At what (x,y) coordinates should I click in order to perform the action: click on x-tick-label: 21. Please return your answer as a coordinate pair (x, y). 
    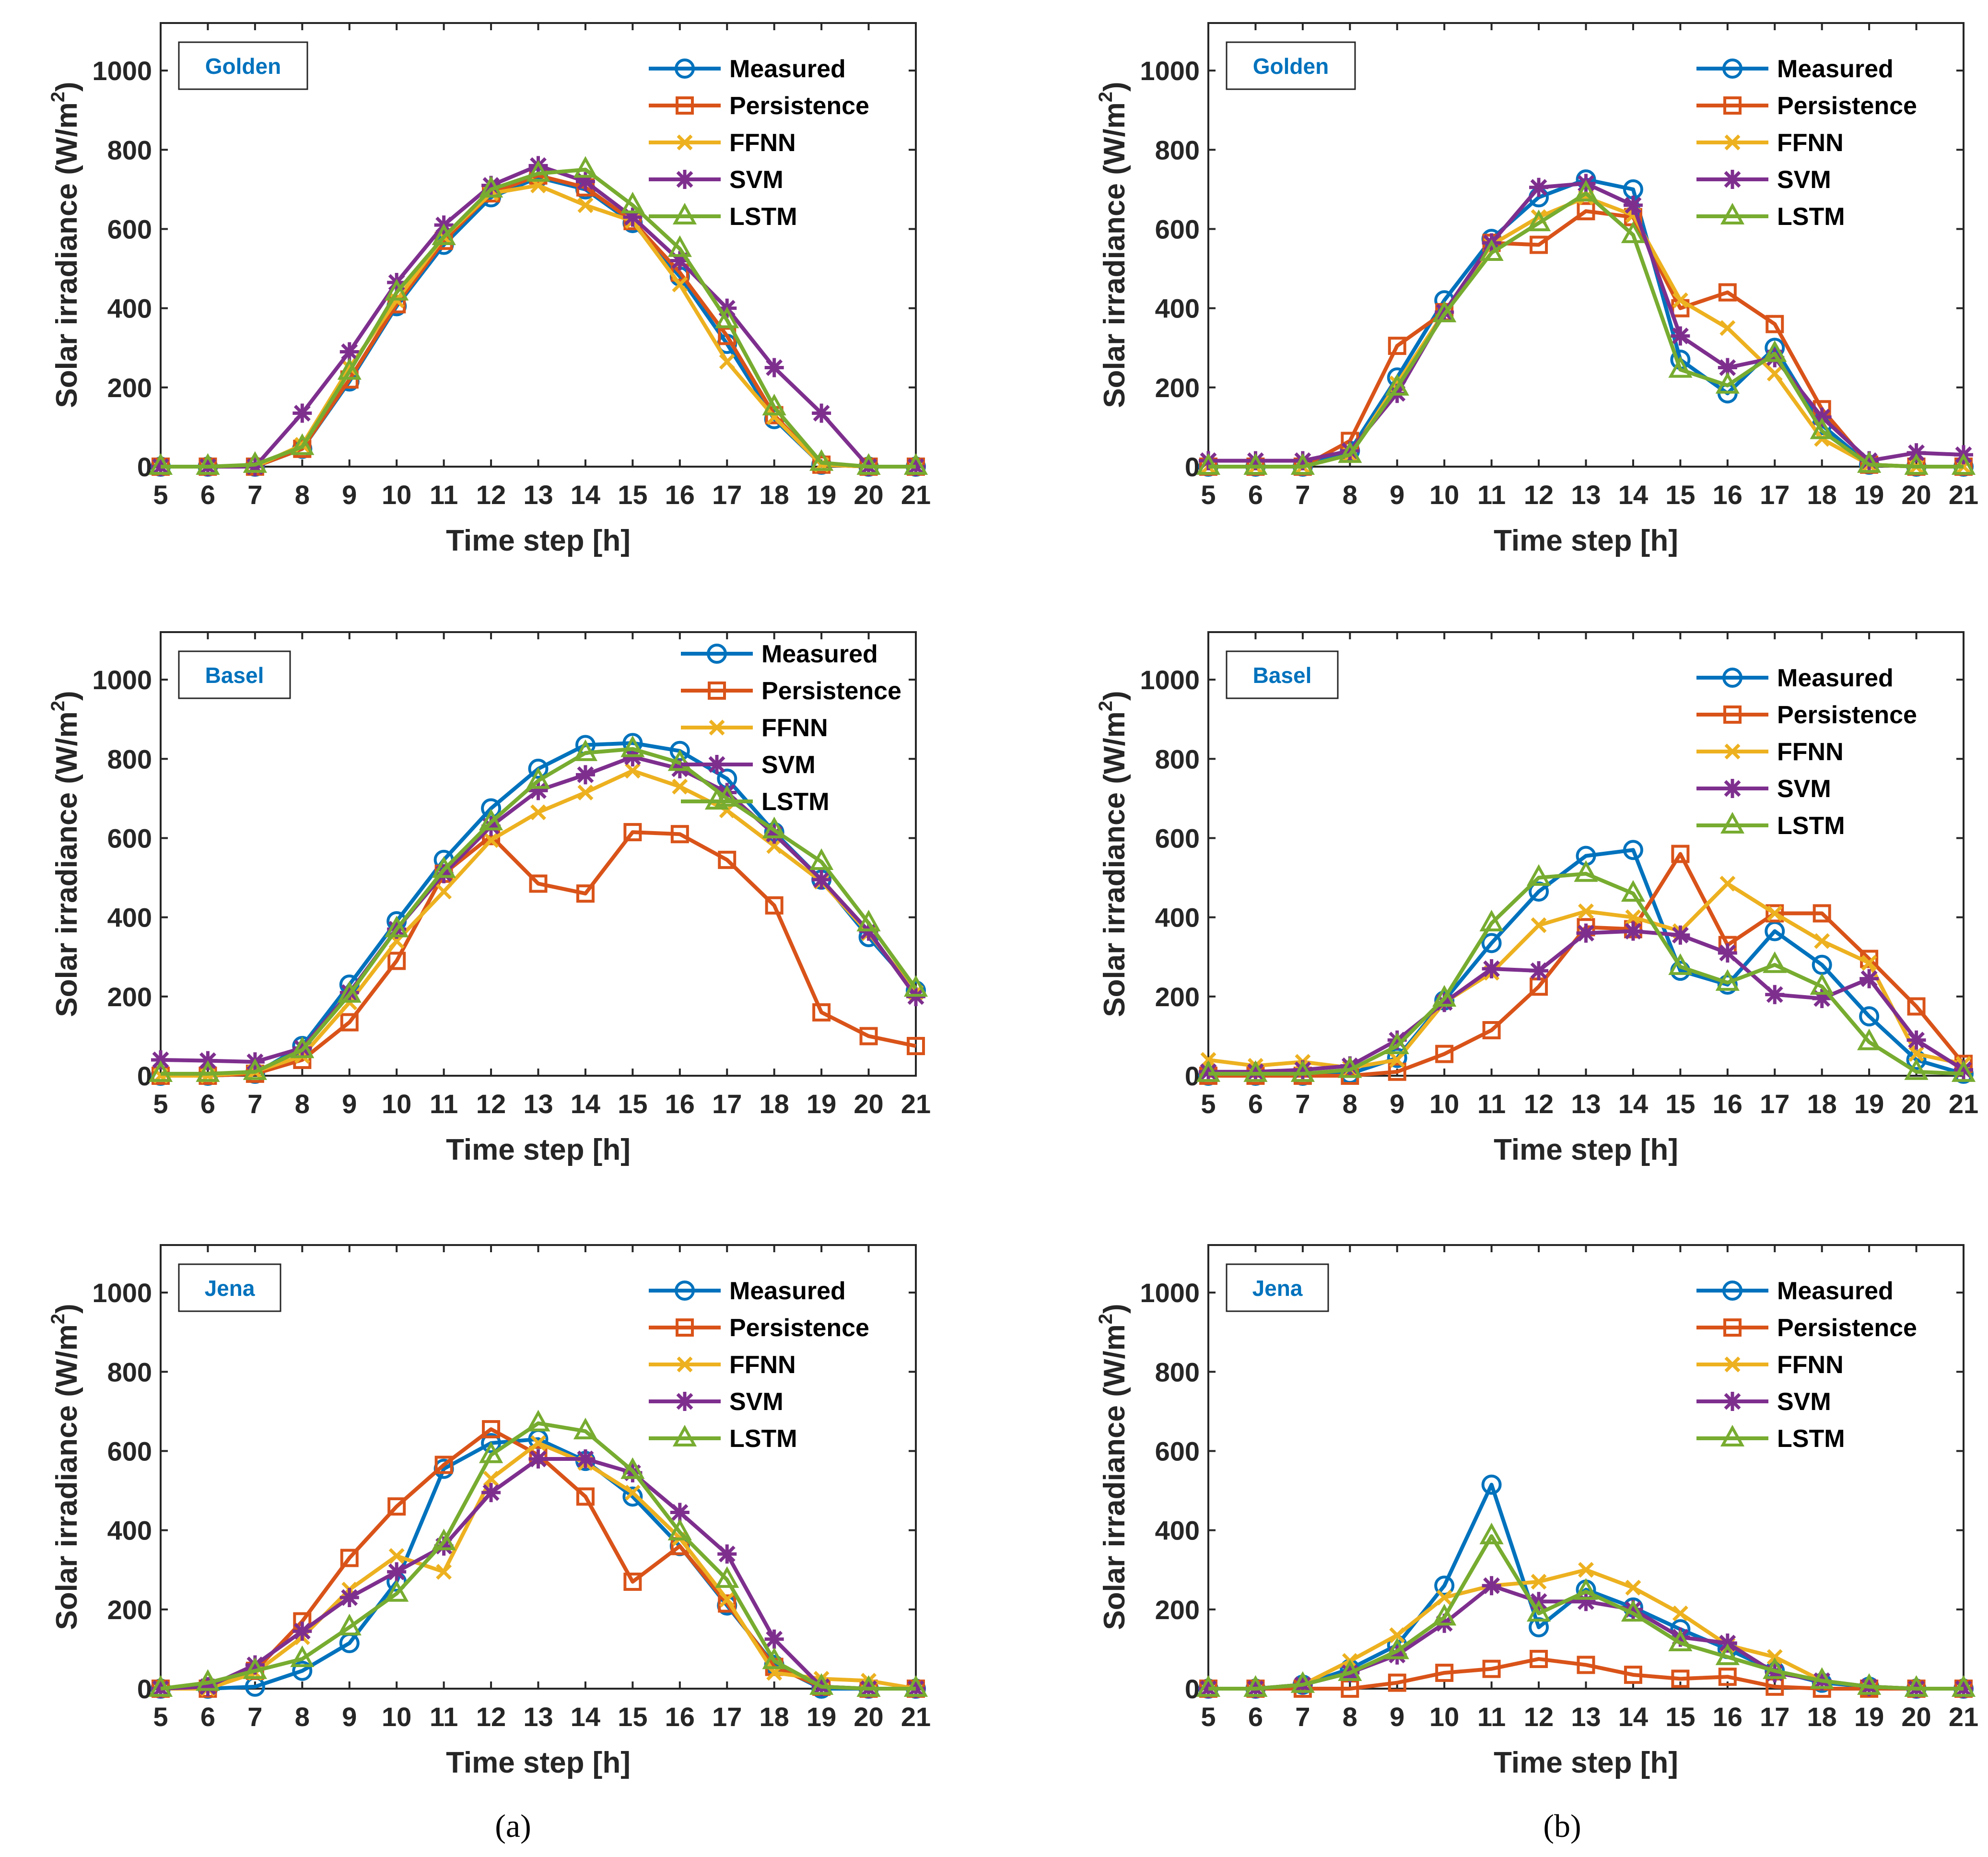
    Looking at the image, I should click on (1964, 1717).